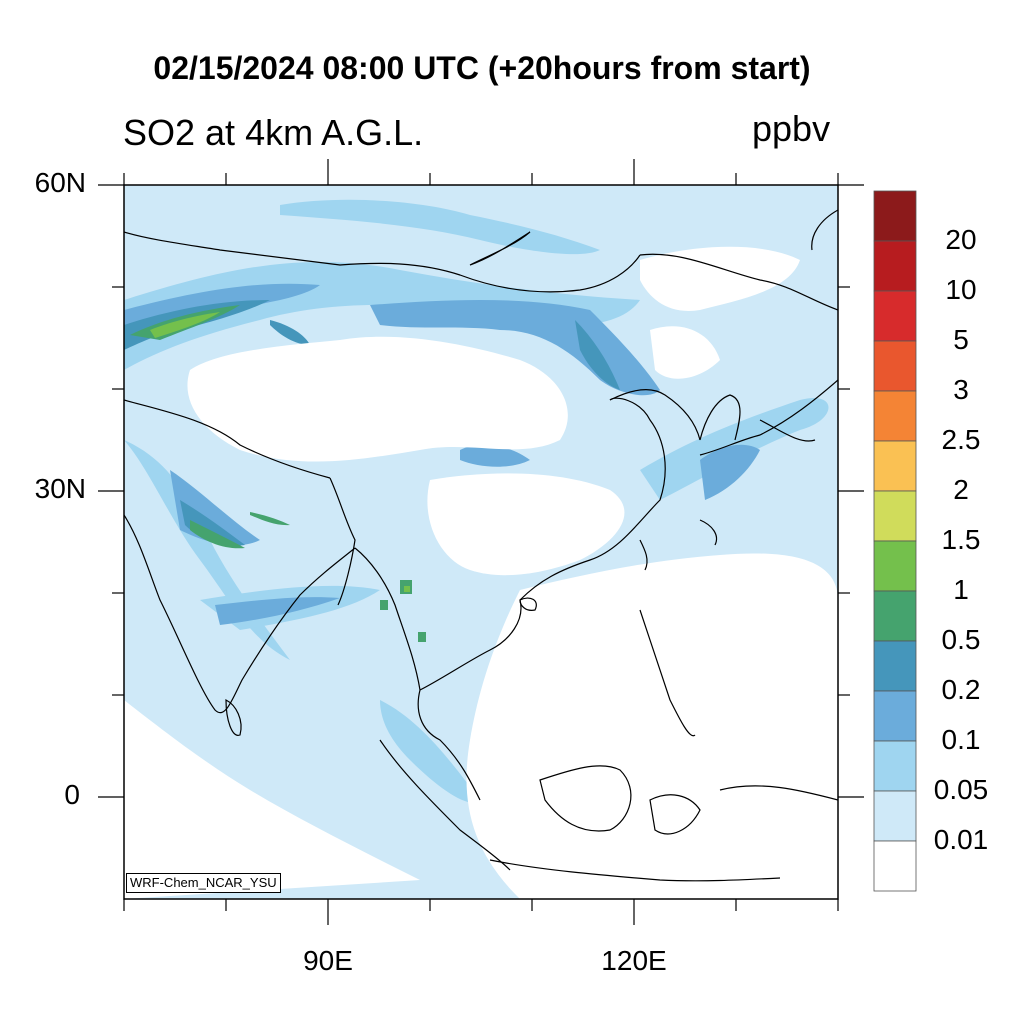 The width and height of the screenshot is (1024, 1024). Describe the element at coordinates (961, 639) in the screenshot. I see `colorbar-label: 0.5` at that location.